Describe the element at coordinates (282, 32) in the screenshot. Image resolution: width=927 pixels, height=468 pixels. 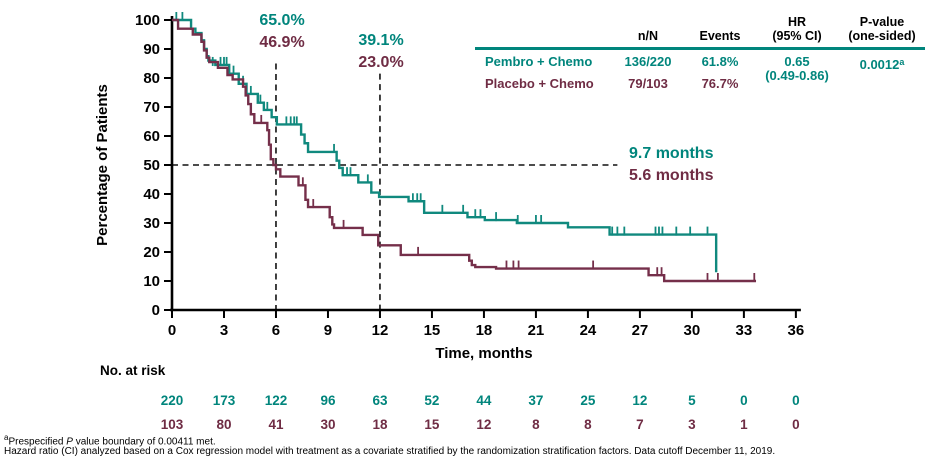
I see `landmark-6mo-annotation: 65.0% 46.9%` at that location.